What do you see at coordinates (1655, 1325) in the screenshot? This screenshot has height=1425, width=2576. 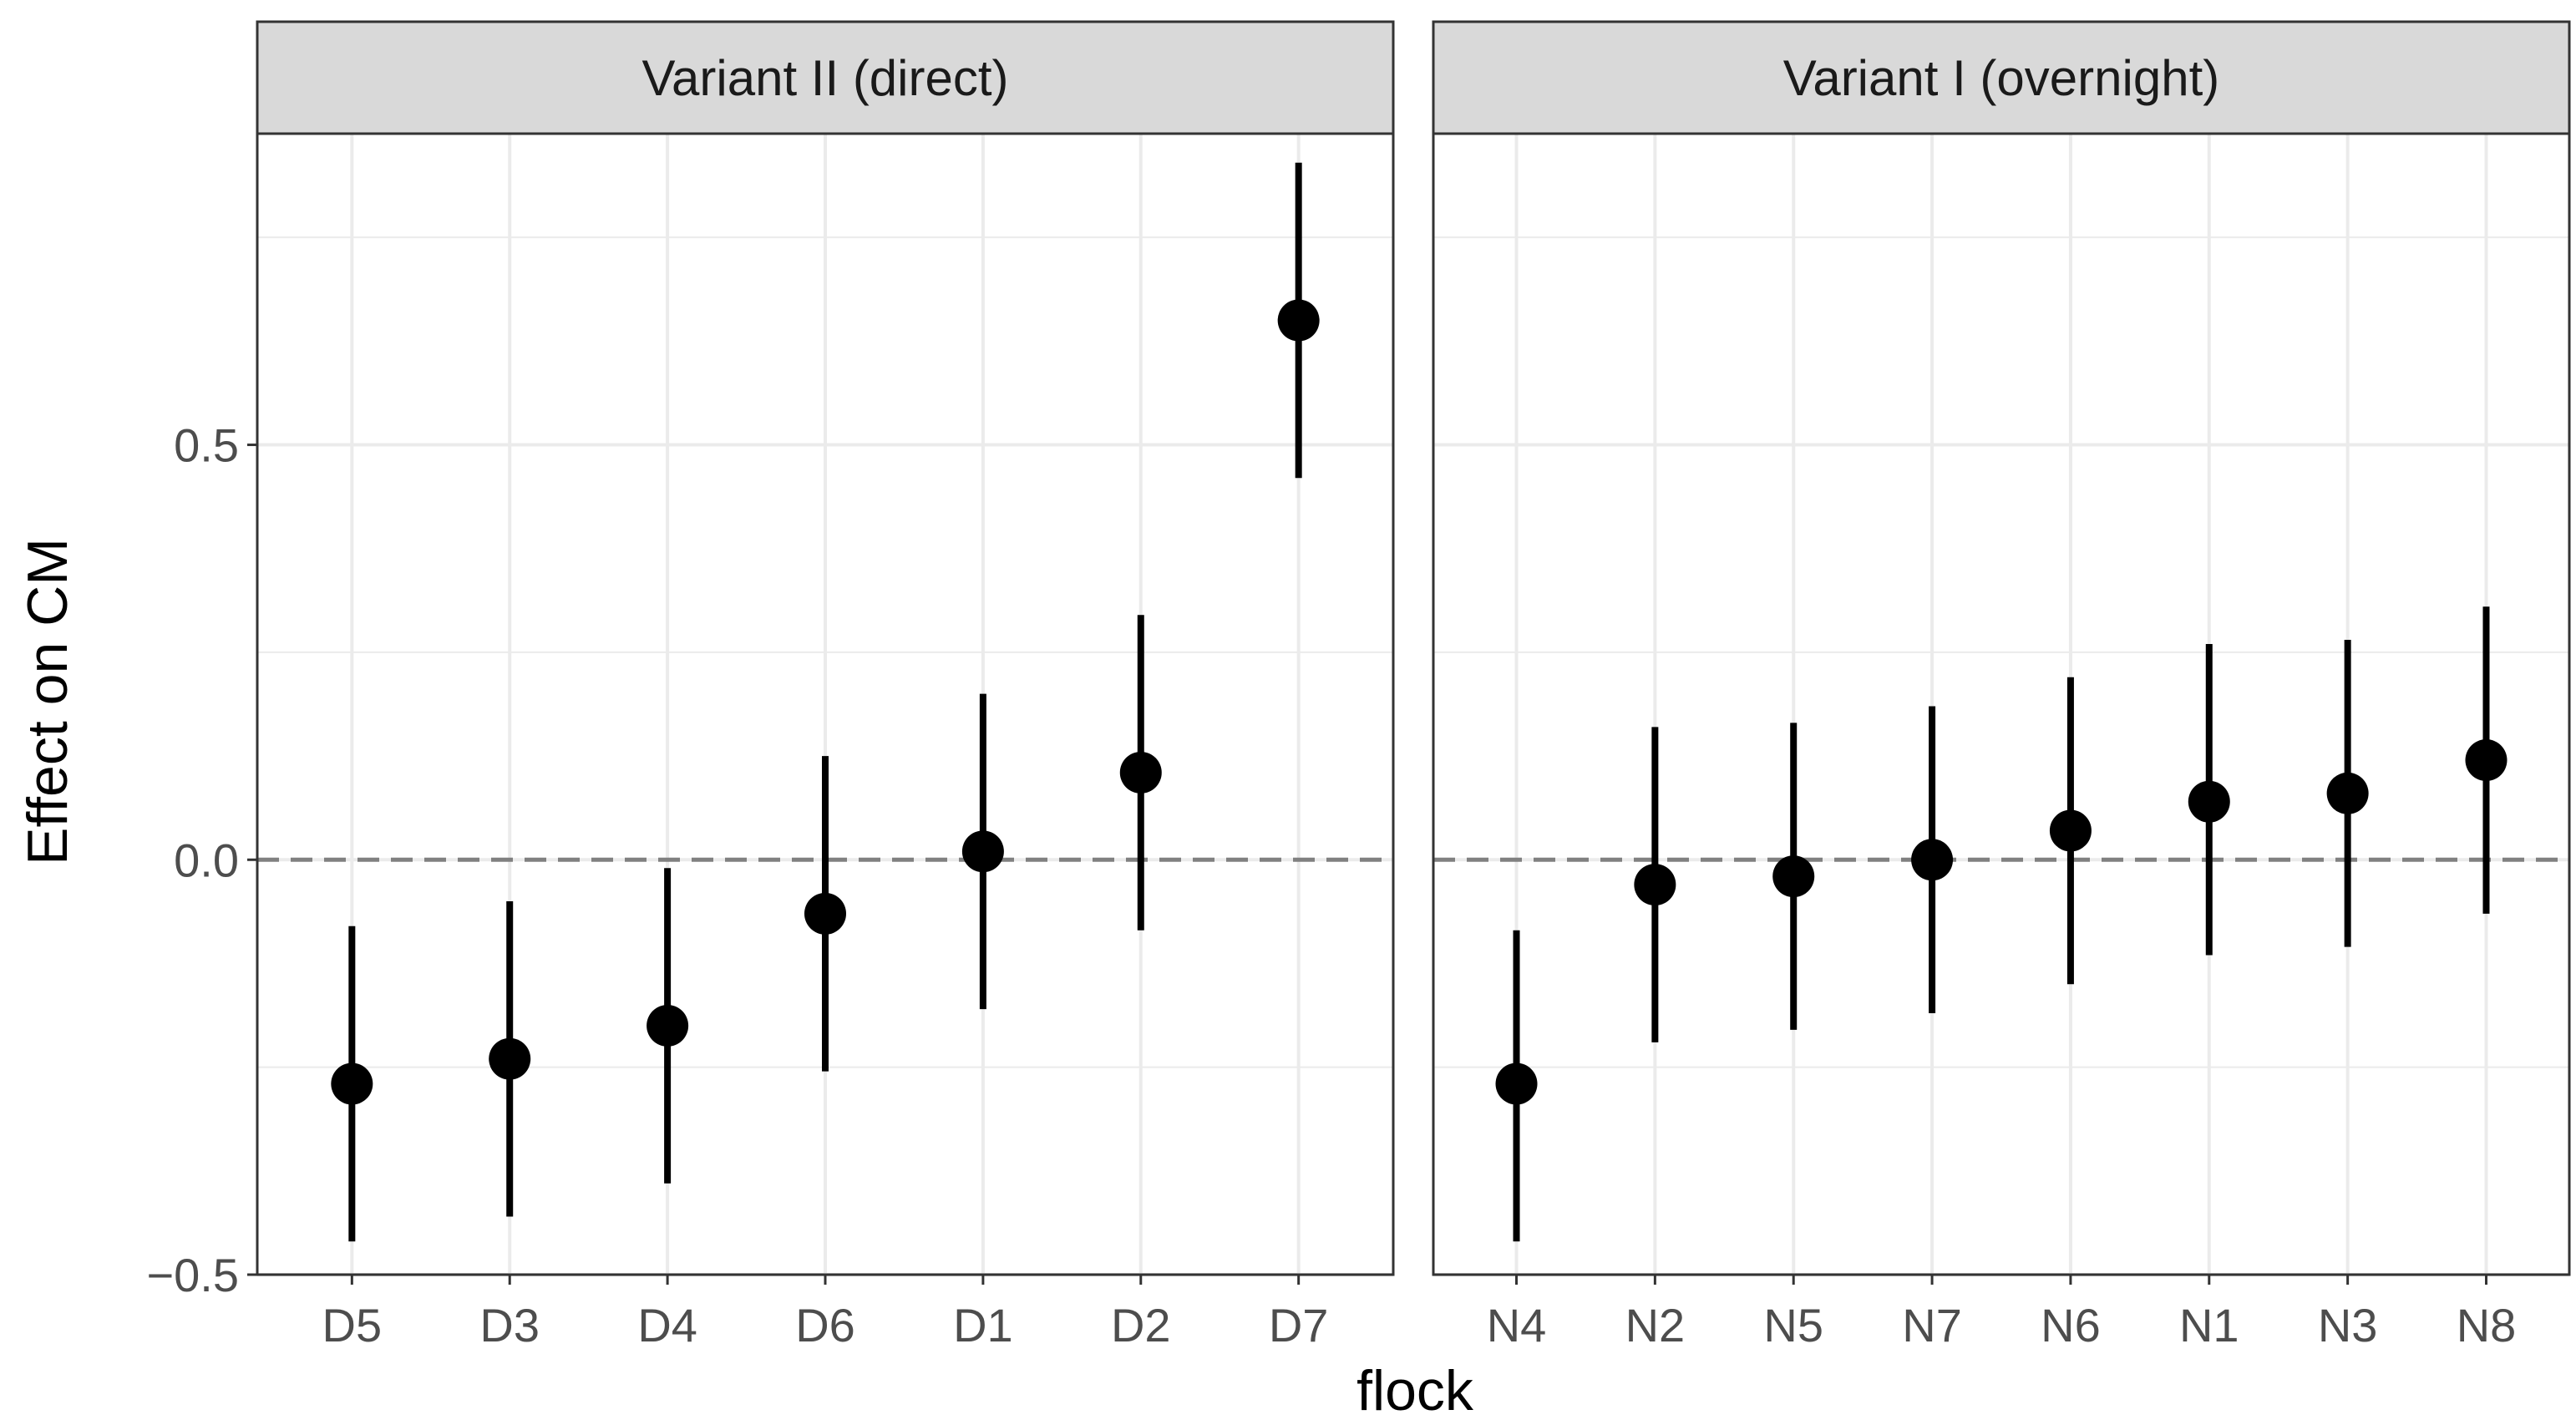 I see `x-tick-label: N2` at bounding box center [1655, 1325].